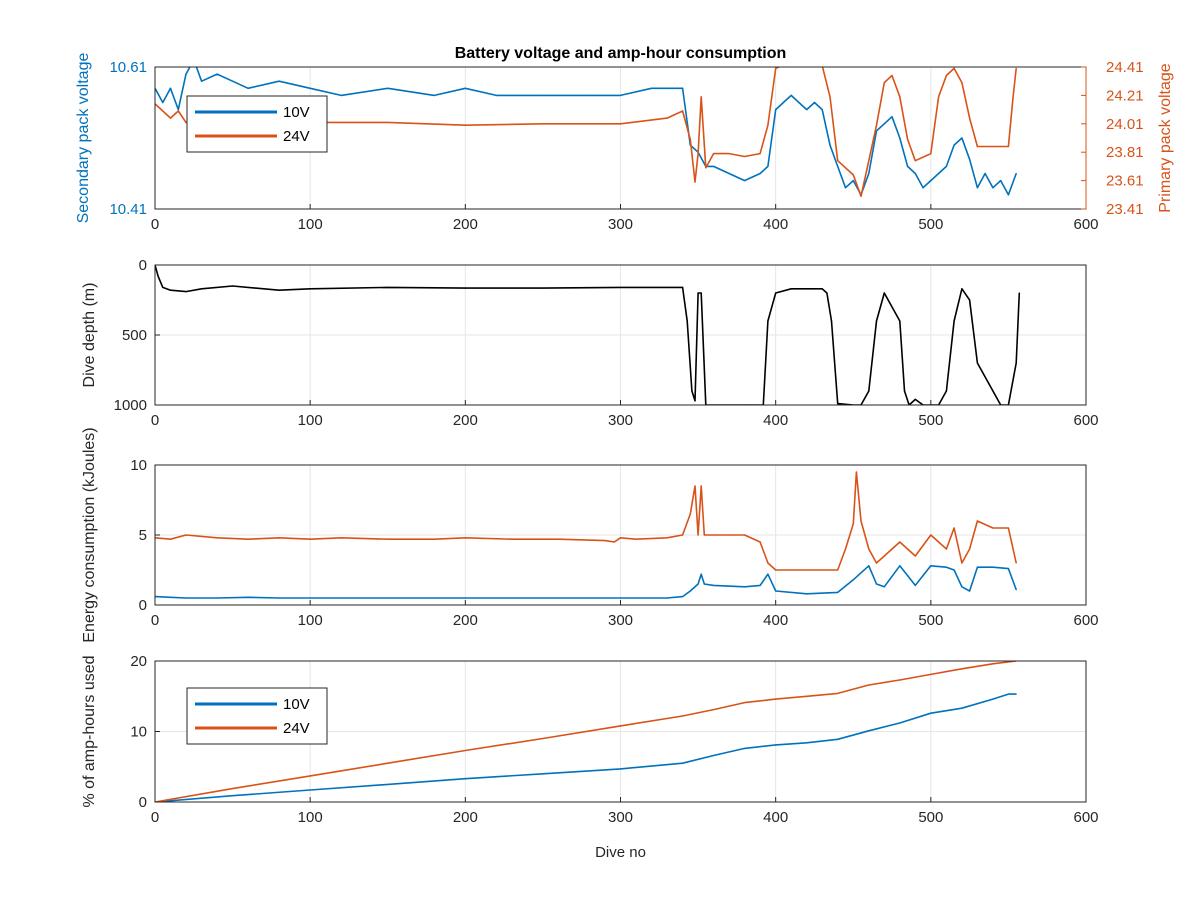  I want to click on y-tick-label: 10.61, so click(128, 67).